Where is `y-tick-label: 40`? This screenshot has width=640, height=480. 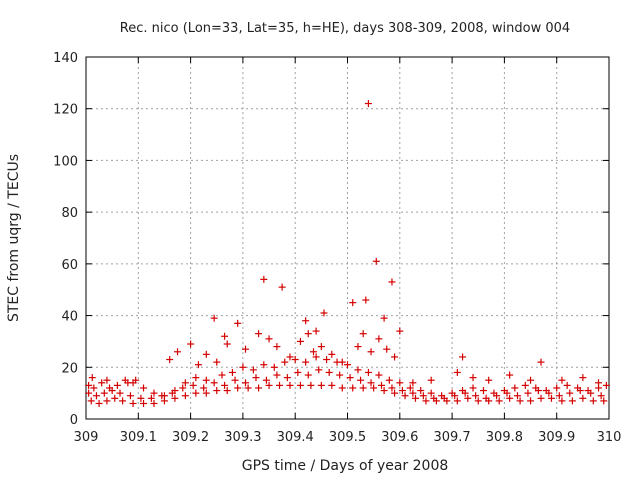
y-tick-label: 40 is located at coordinates (69, 317).